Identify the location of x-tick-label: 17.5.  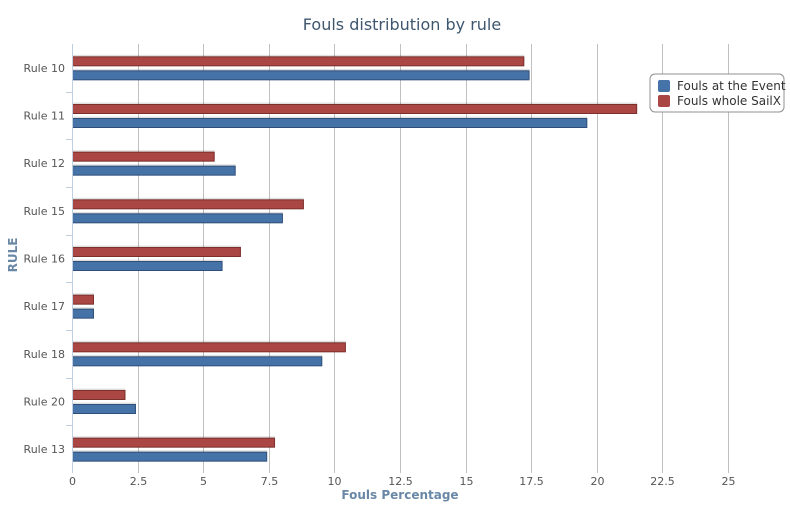
(531, 481).